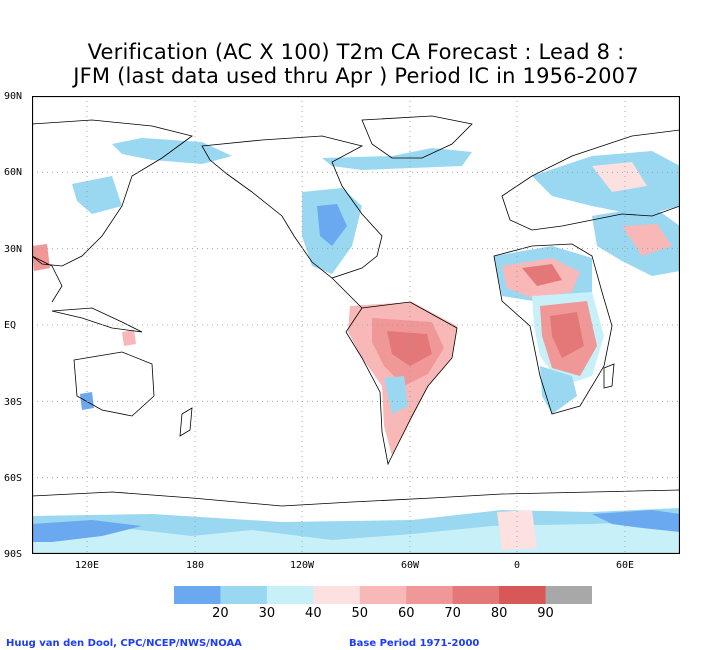 This screenshot has width=712, height=650. What do you see at coordinates (186, 422) in the screenshot?
I see `coastline-new-zealand` at bounding box center [186, 422].